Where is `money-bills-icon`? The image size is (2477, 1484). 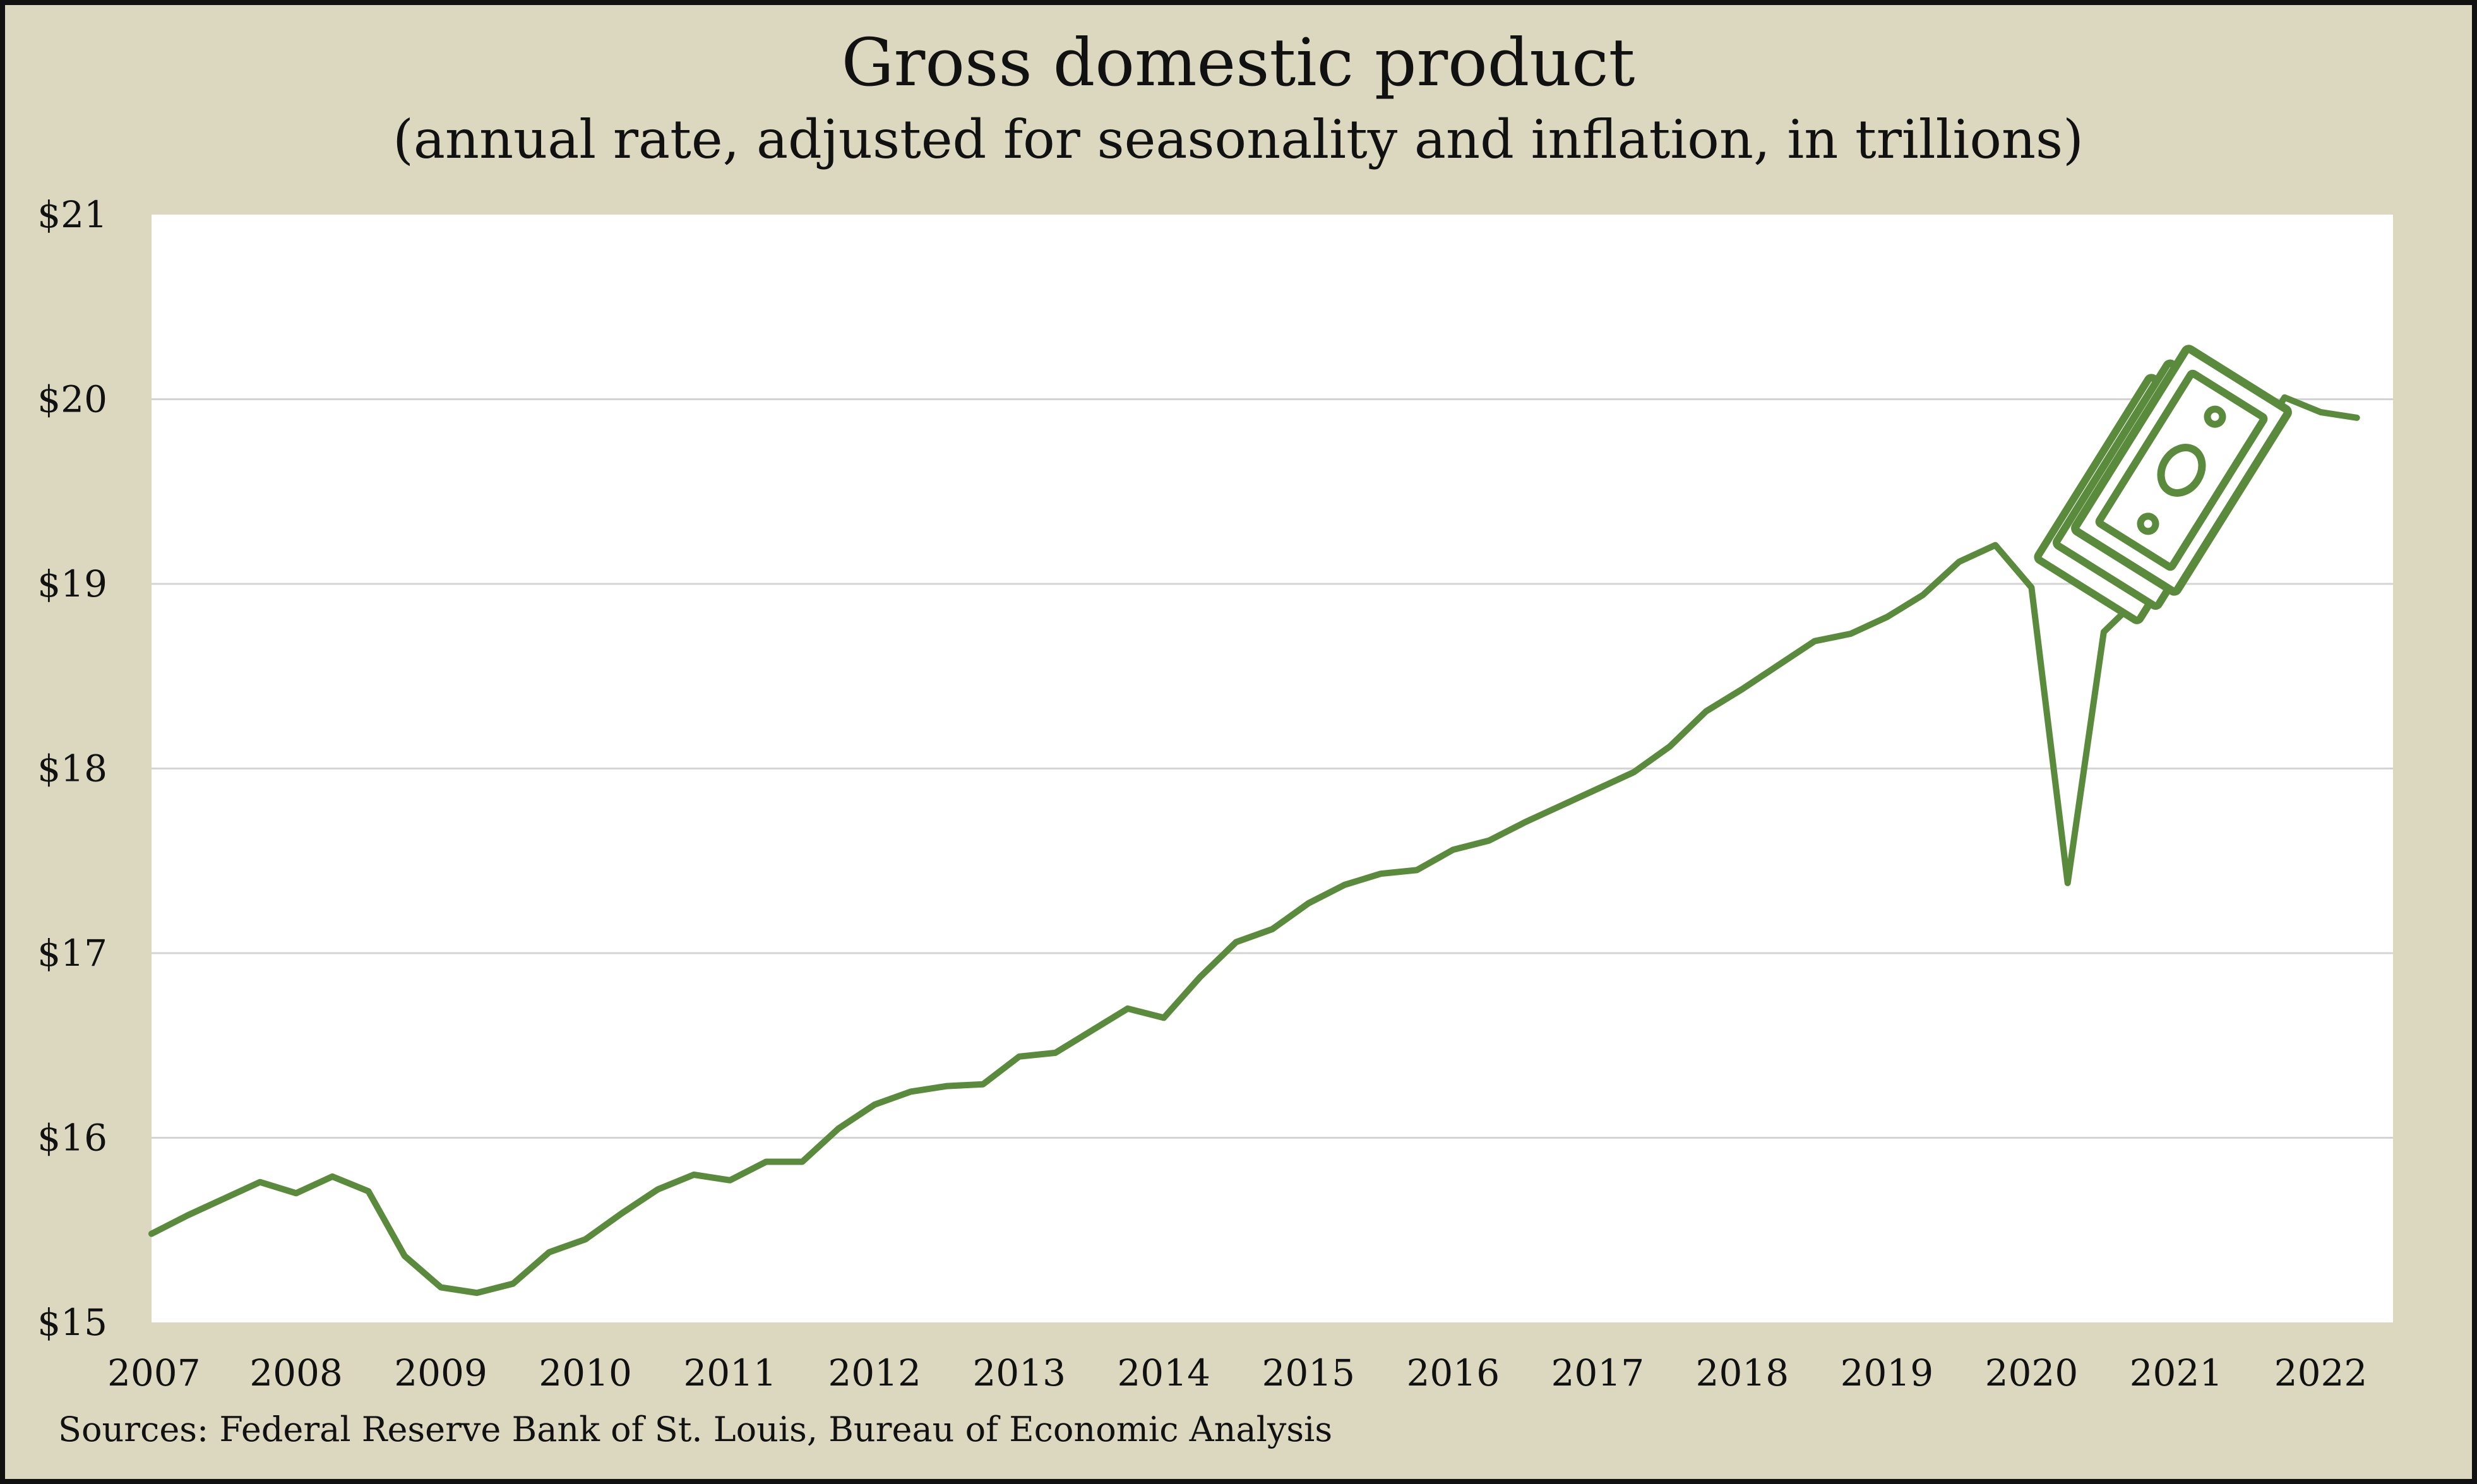
money-bills-icon is located at coordinates (2163, 484).